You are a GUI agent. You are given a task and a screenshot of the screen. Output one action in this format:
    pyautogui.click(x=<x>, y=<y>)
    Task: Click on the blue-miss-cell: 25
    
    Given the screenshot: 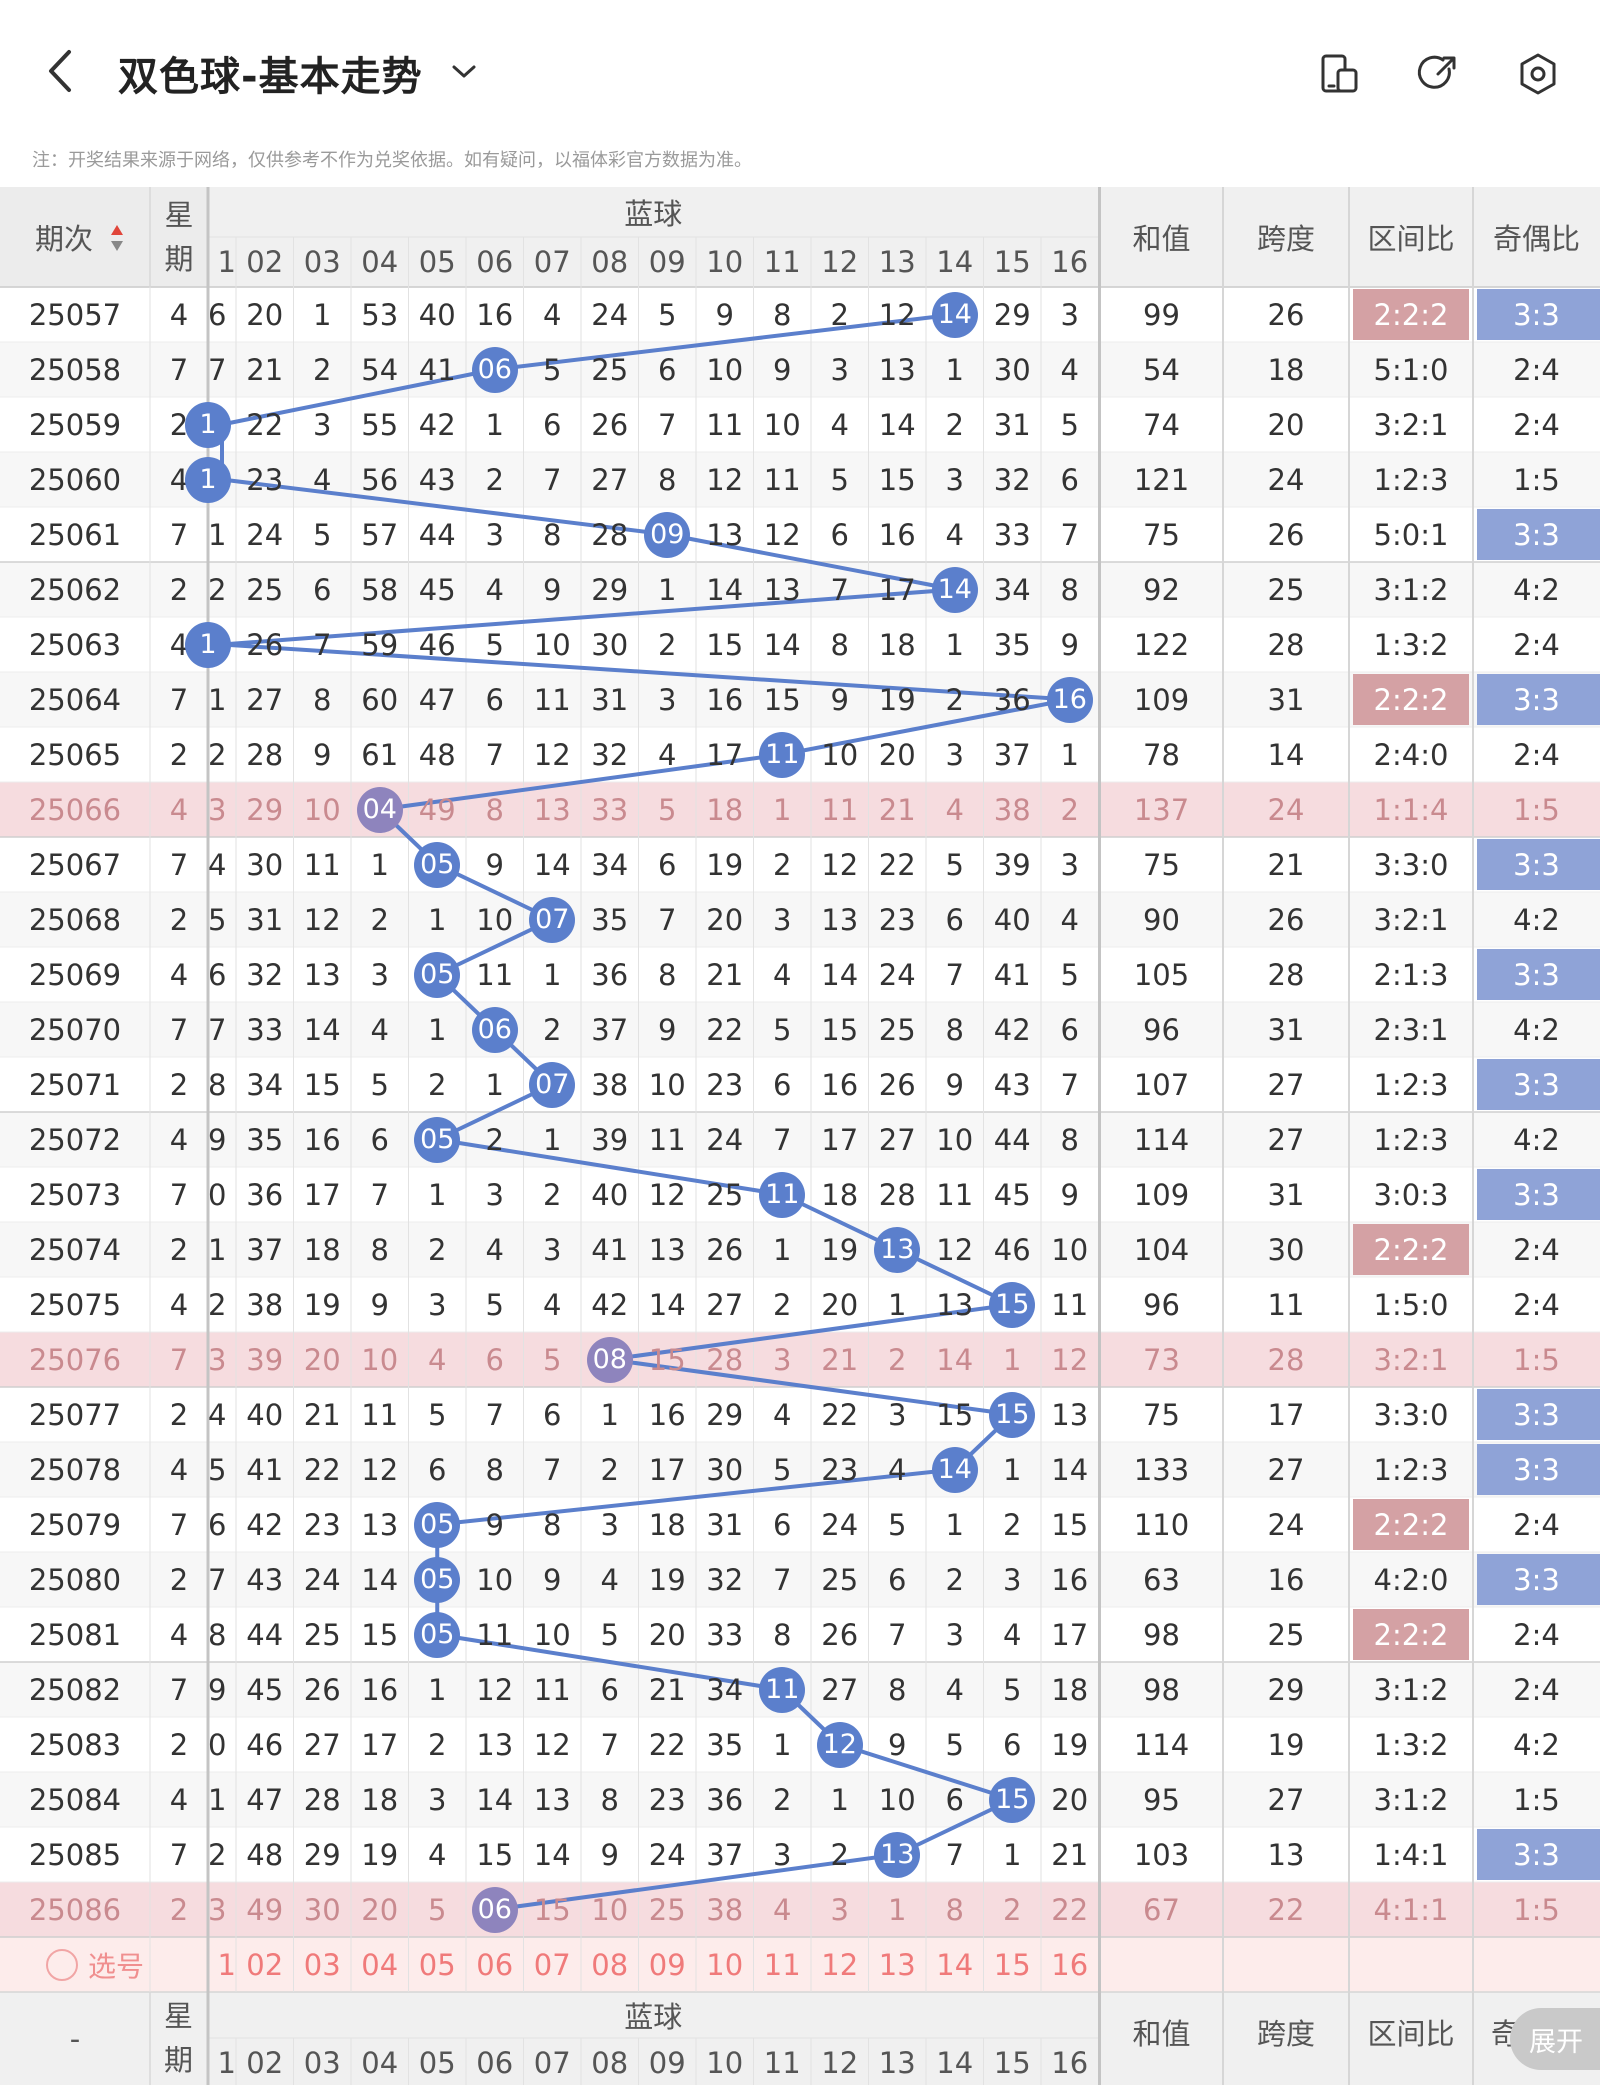 What is the action you would take?
    pyautogui.click(x=610, y=369)
    